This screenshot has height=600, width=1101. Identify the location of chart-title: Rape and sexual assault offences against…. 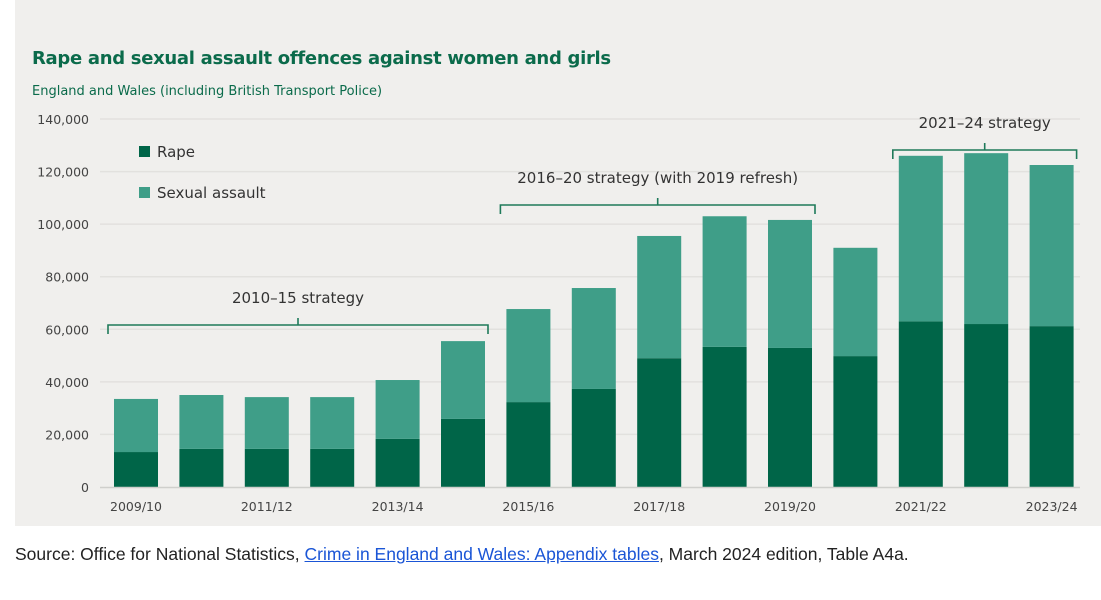
(321, 58).